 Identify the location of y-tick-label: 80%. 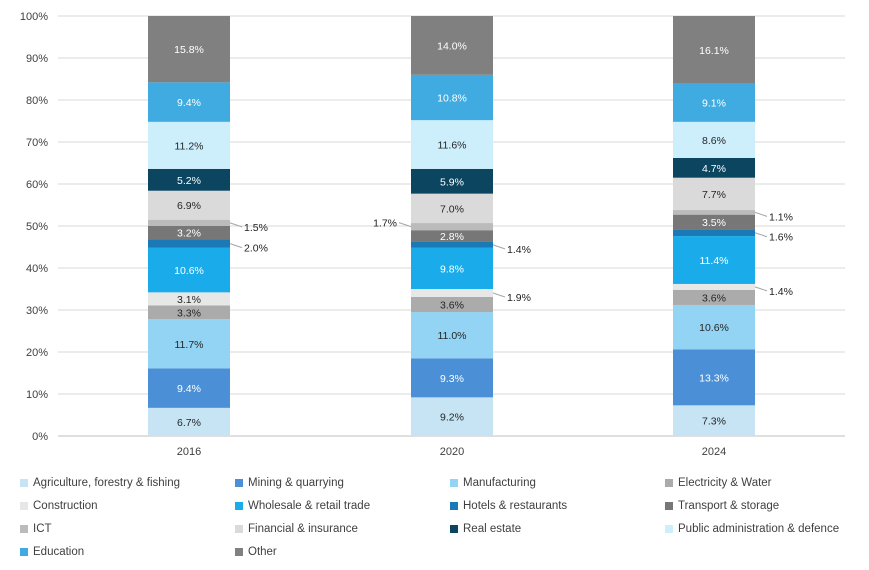
(37, 101).